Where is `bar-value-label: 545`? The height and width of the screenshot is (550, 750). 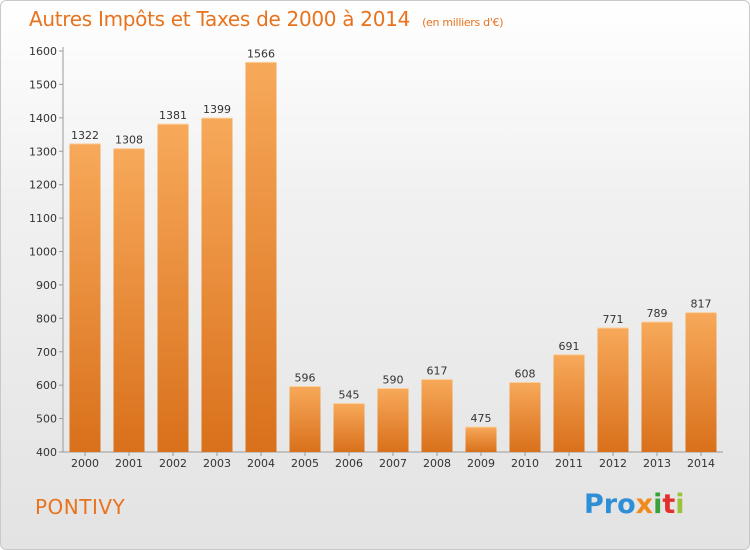
bar-value-label: 545 is located at coordinates (349, 395).